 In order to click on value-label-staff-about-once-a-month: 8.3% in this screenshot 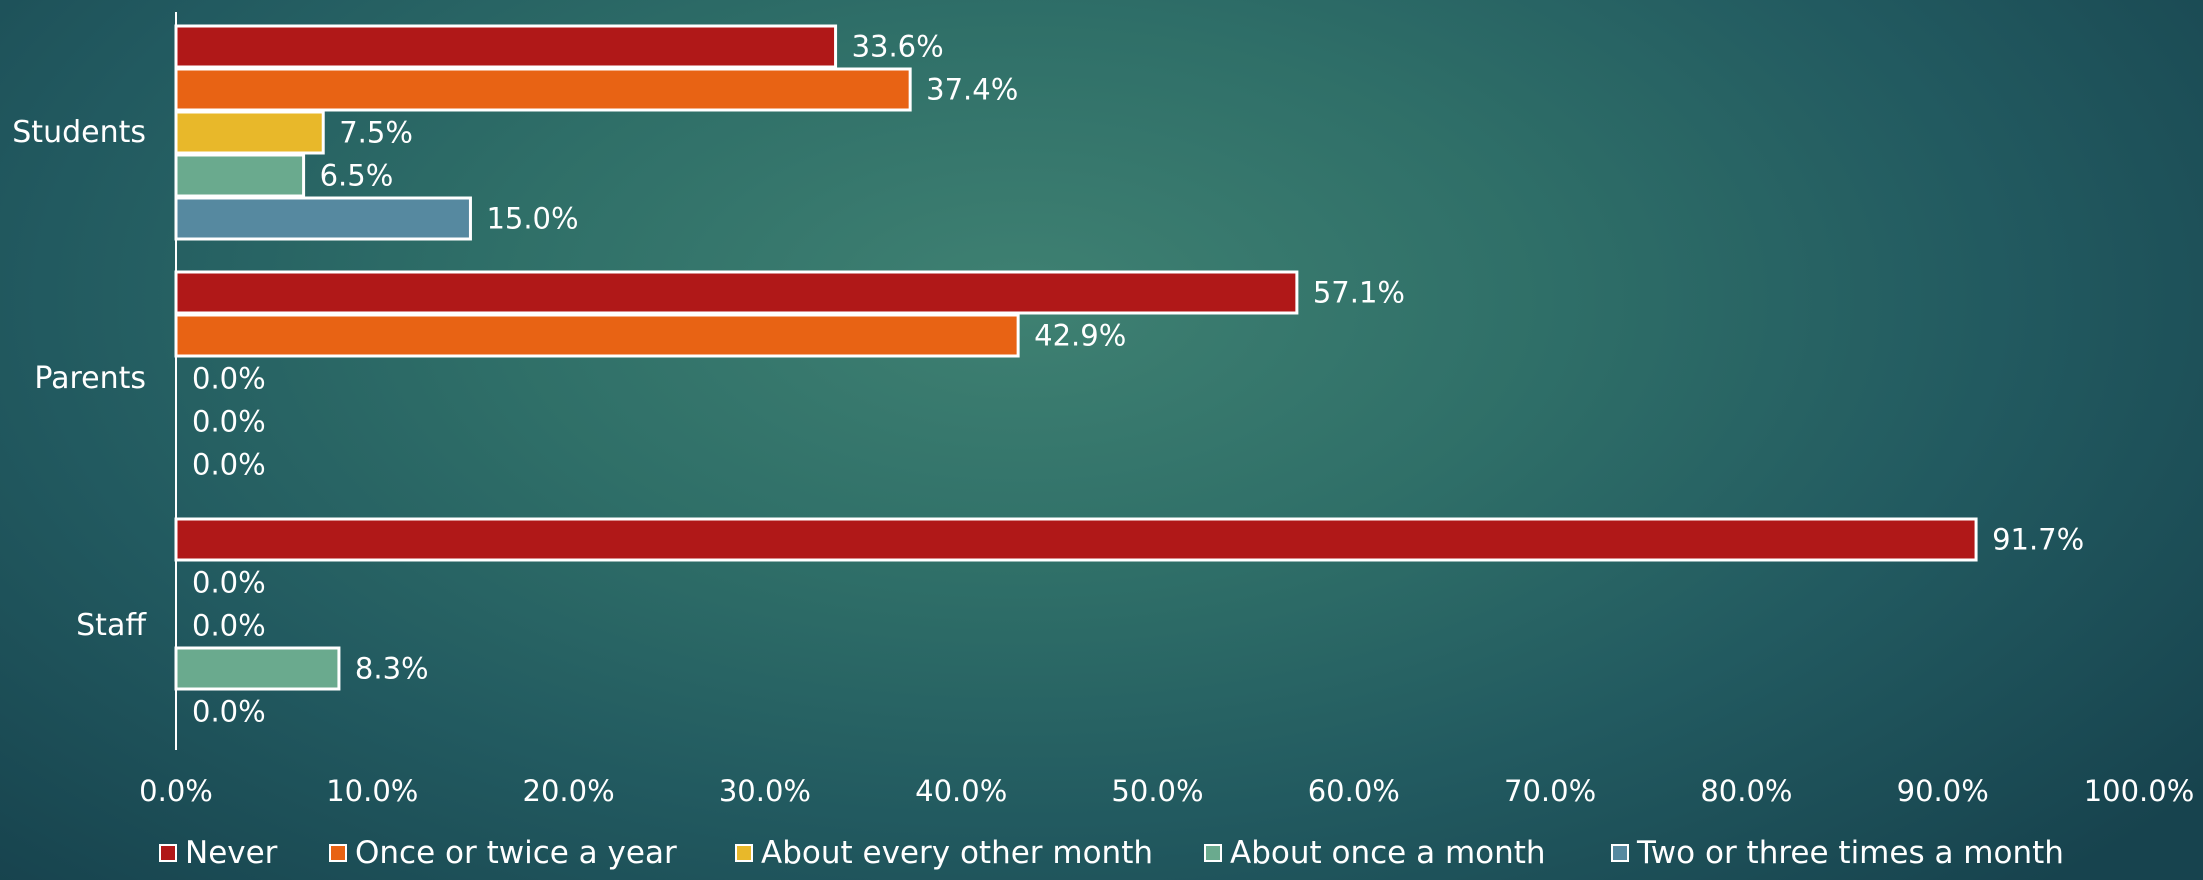, I will do `click(392, 669)`.